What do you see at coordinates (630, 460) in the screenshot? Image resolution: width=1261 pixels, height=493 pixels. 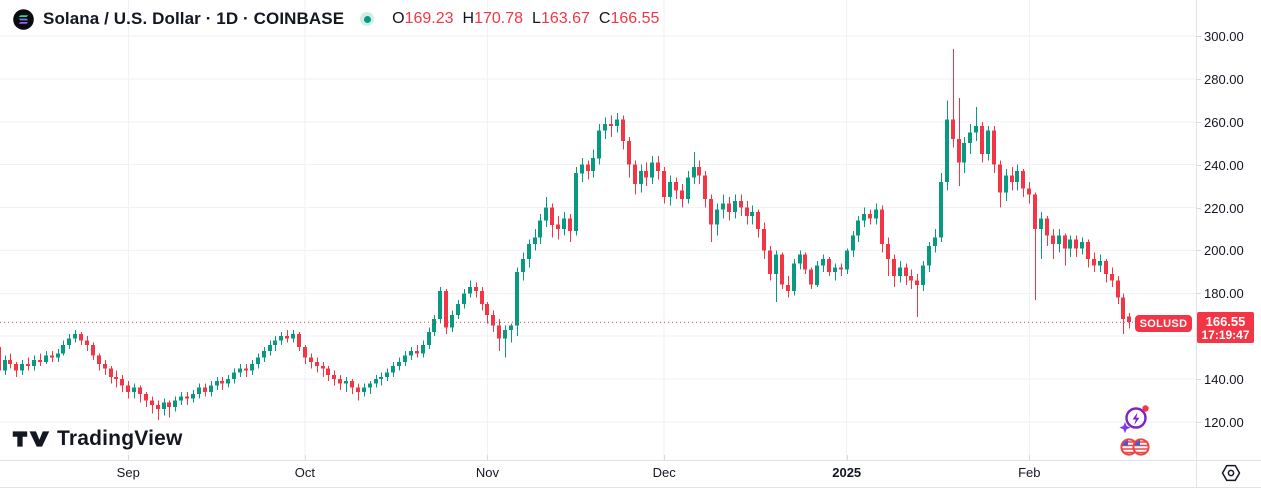 I see `time-scale-separator` at bounding box center [630, 460].